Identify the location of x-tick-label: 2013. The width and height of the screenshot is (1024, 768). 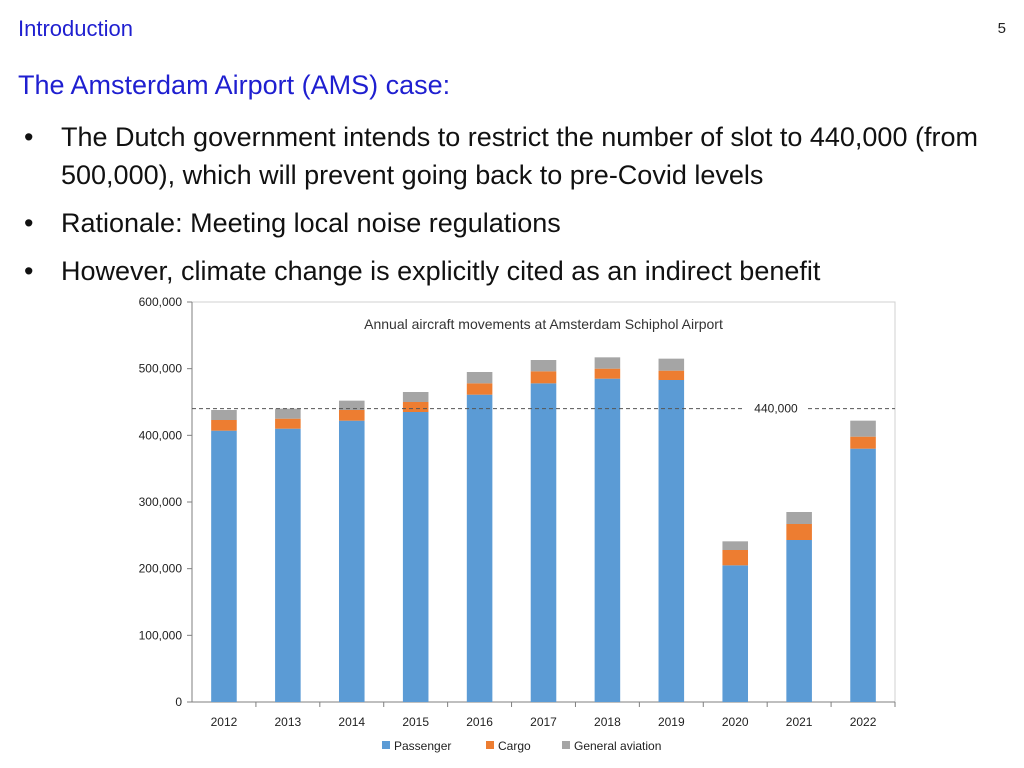
(288, 722).